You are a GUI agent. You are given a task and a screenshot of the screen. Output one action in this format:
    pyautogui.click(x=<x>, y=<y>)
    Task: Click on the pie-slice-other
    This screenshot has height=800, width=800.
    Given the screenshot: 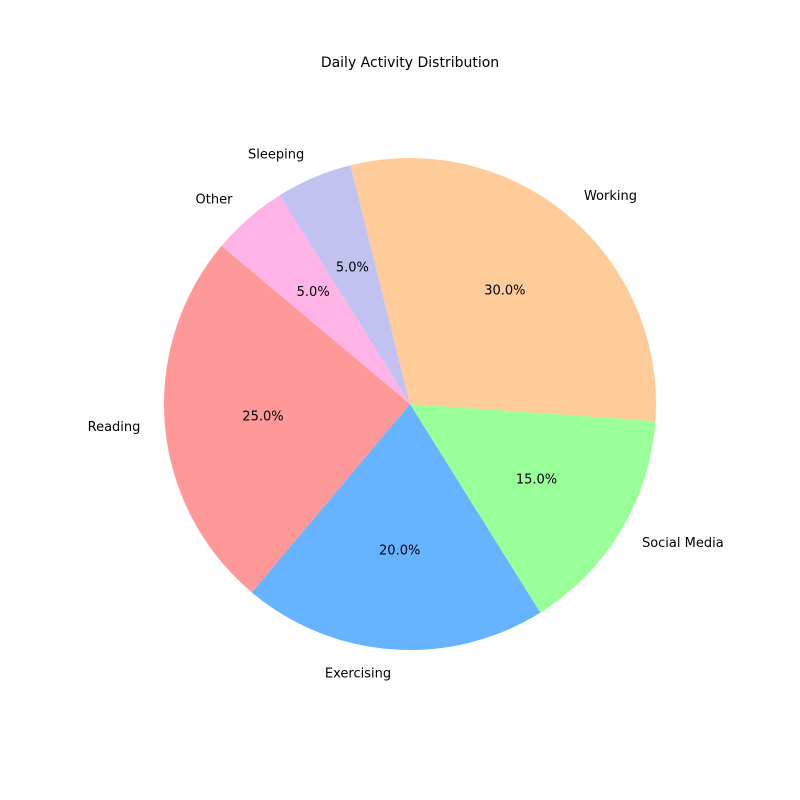 What is the action you would take?
    pyautogui.click(x=315, y=299)
    